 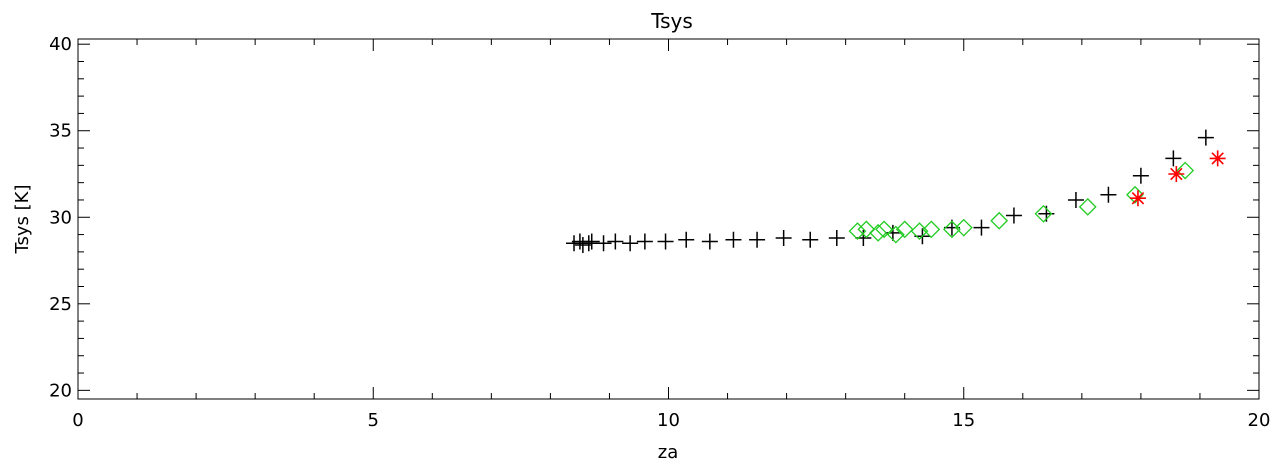 What do you see at coordinates (896, 191) in the screenshot?
I see `data-points` at bounding box center [896, 191].